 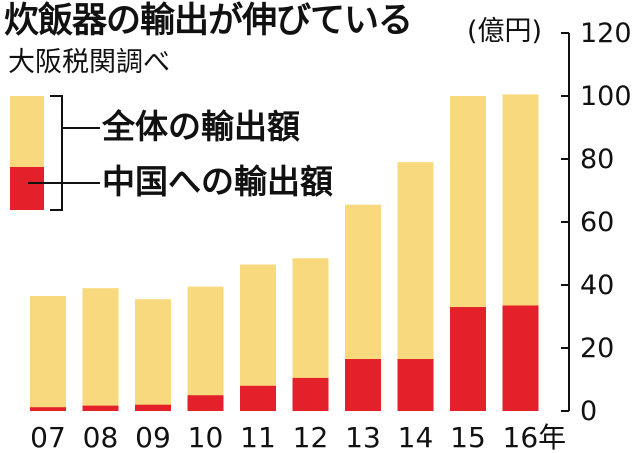 I want to click on x-tick-label-09: 09, so click(x=153, y=437).